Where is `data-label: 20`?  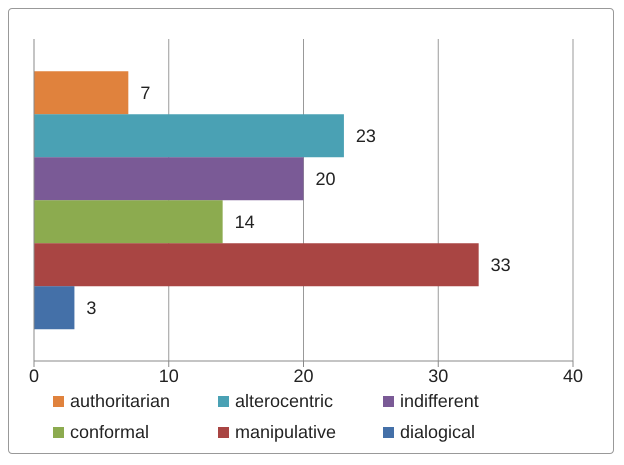
data-label: 20 is located at coordinates (326, 179).